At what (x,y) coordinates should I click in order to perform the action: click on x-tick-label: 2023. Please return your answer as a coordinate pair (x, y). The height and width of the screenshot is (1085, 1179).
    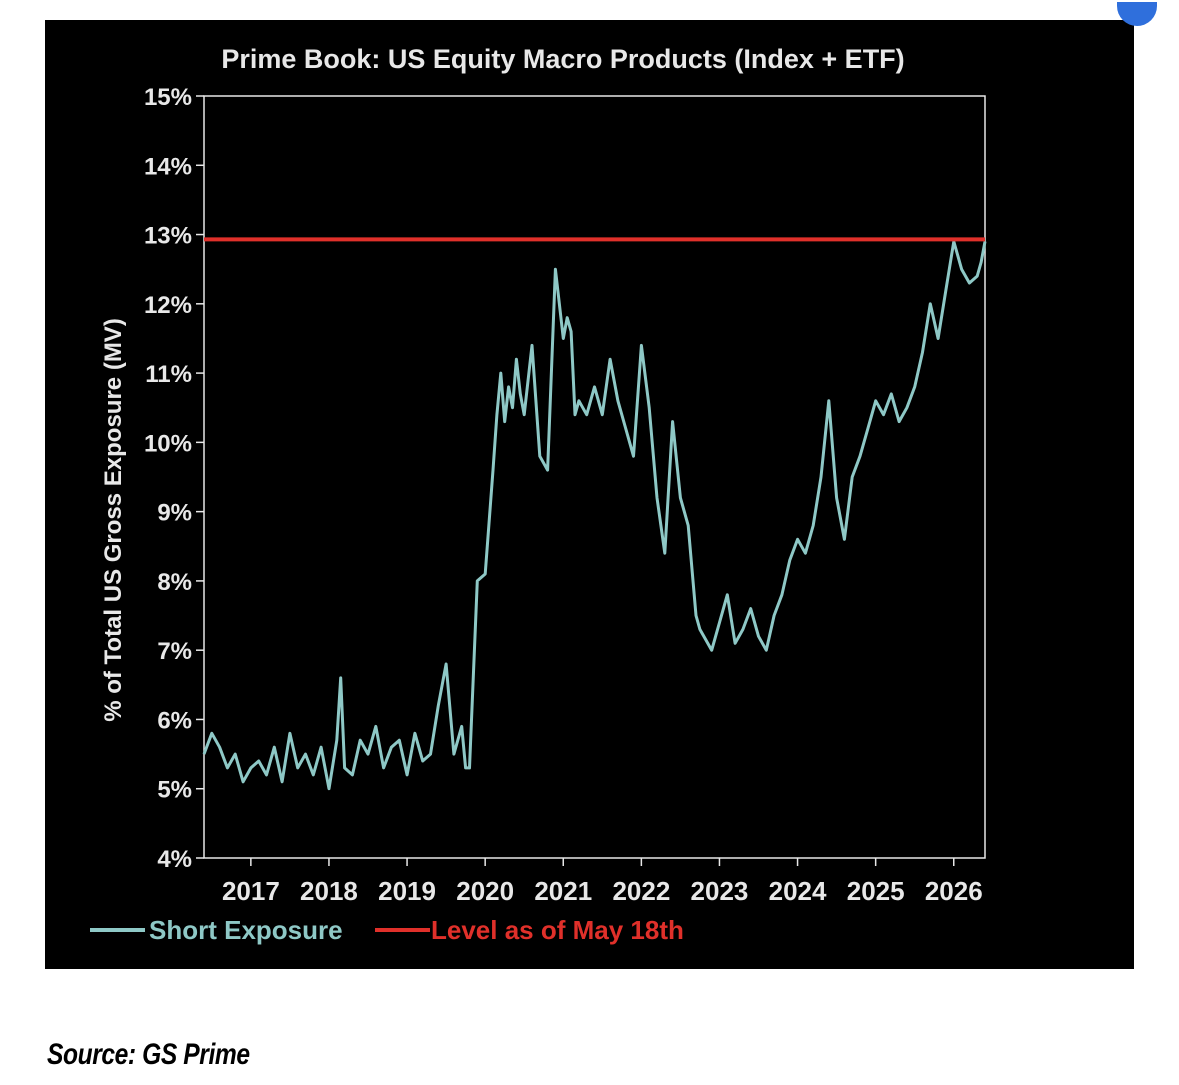
    Looking at the image, I should click on (720, 891).